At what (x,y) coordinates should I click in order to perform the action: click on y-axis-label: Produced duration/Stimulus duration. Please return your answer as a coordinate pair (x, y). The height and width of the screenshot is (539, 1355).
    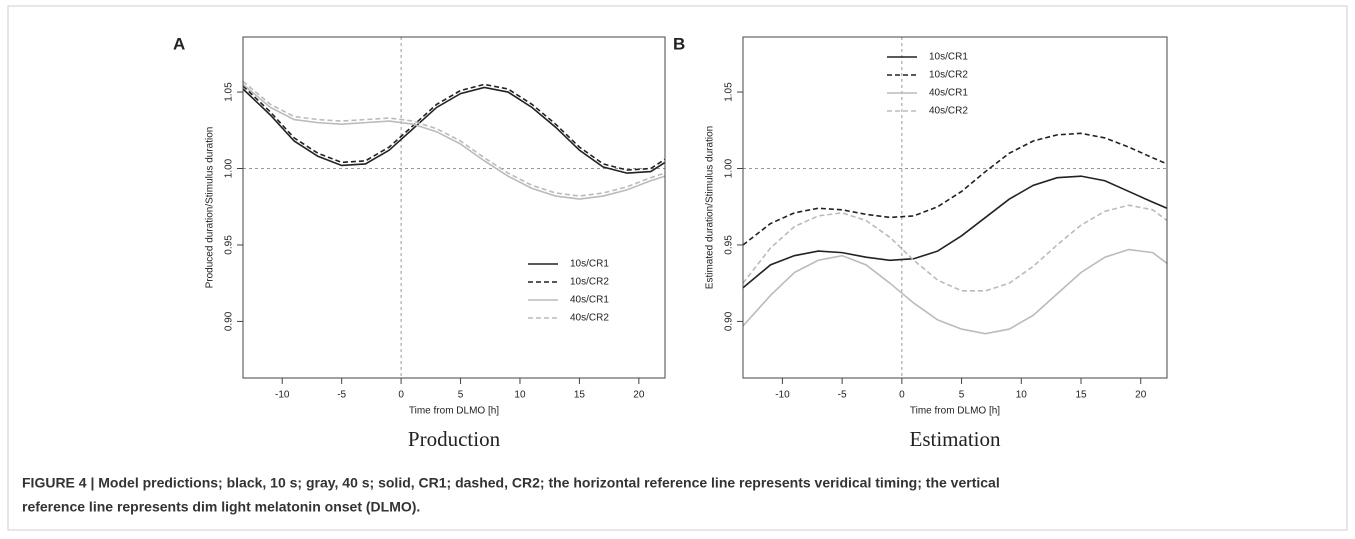
    Looking at the image, I should click on (210, 208).